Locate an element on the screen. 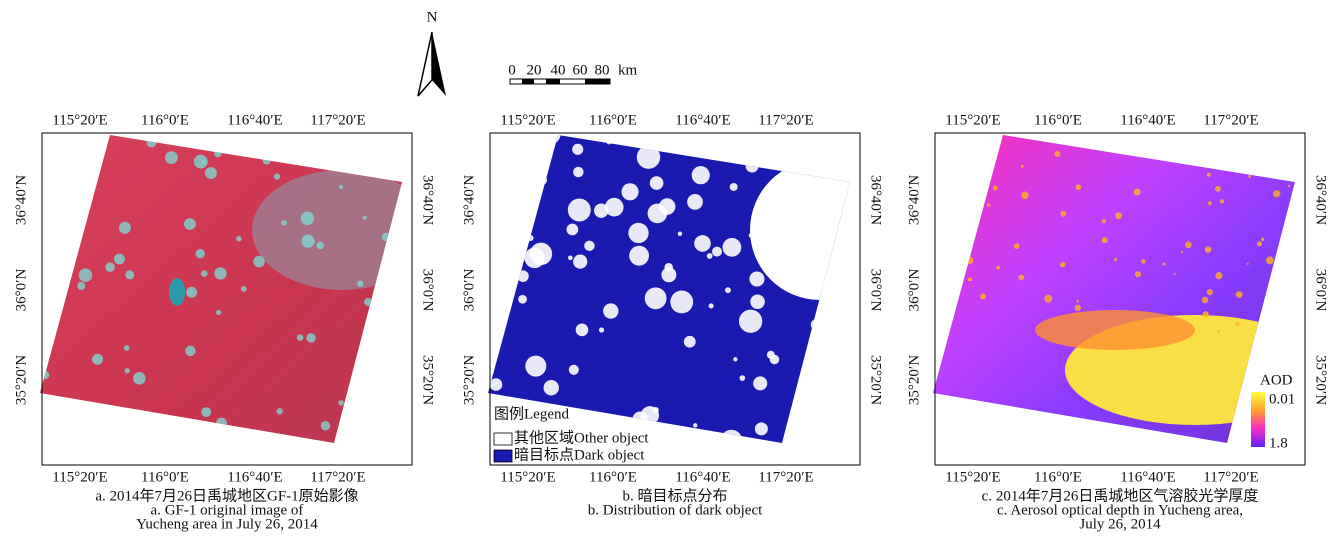  colorbar is located at coordinates (1258, 419).